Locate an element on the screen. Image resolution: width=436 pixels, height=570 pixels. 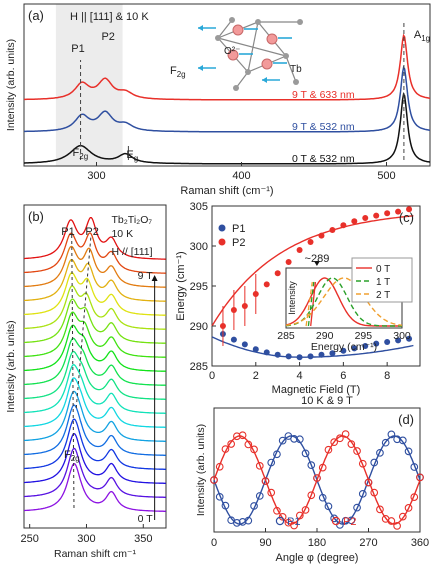
mode-label: F2g is located at coordinates (178, 72).